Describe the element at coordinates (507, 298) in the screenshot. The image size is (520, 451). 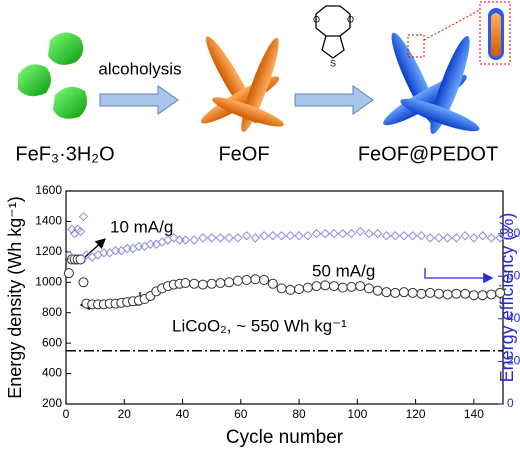
I see `y2-axis-label: Energy efficiency (%)` at that location.